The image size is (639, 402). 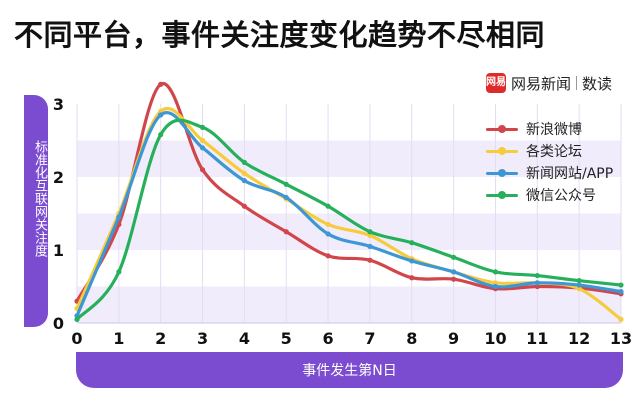 I want to click on x-tick-label: 6, so click(x=328, y=338).